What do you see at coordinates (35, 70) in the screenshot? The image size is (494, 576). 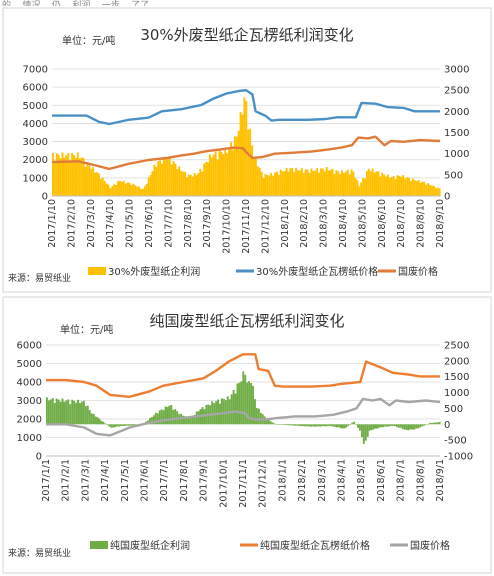 I see `y-left-tick-label: 7000` at bounding box center [35, 70].